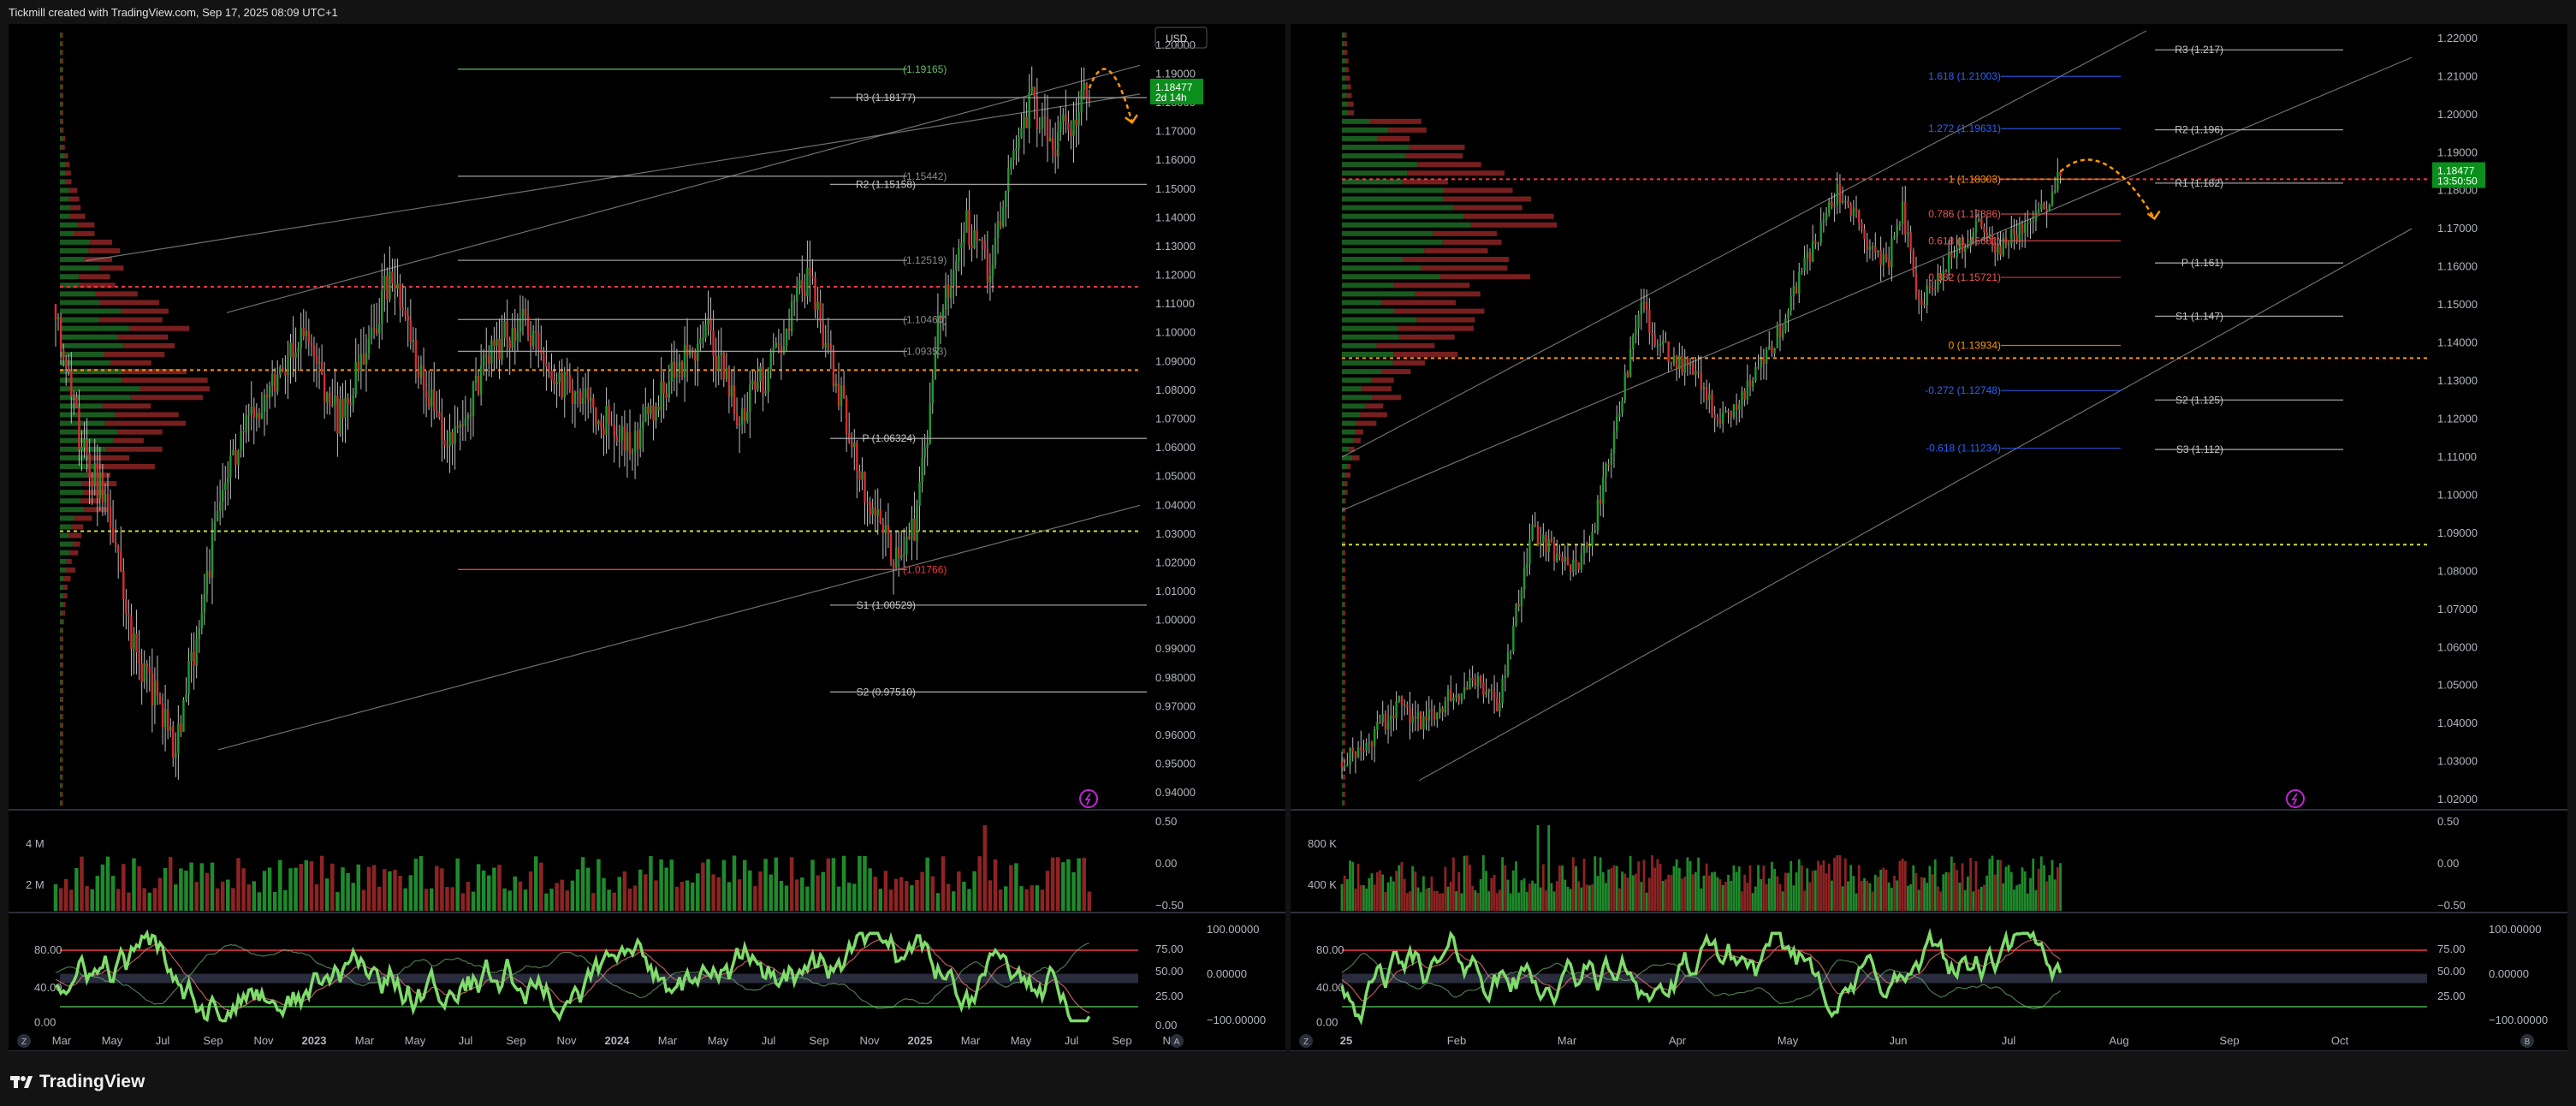 This screenshot has width=2576, height=1106. Describe the element at coordinates (1701, 970) in the screenshot. I see `osc-signal-line` at that location.